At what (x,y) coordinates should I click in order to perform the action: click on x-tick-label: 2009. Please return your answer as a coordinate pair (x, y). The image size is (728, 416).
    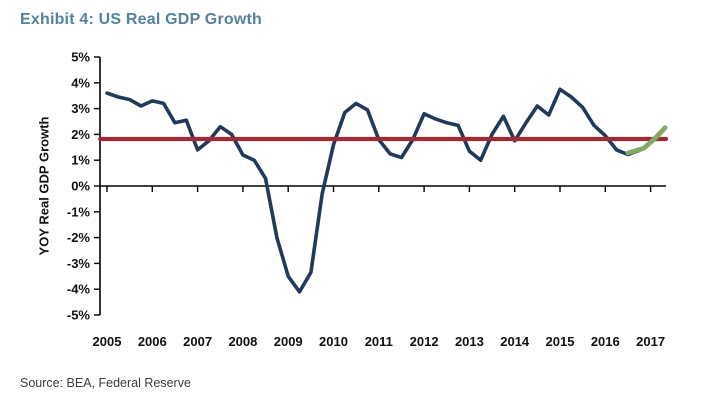
    Looking at the image, I should click on (288, 341).